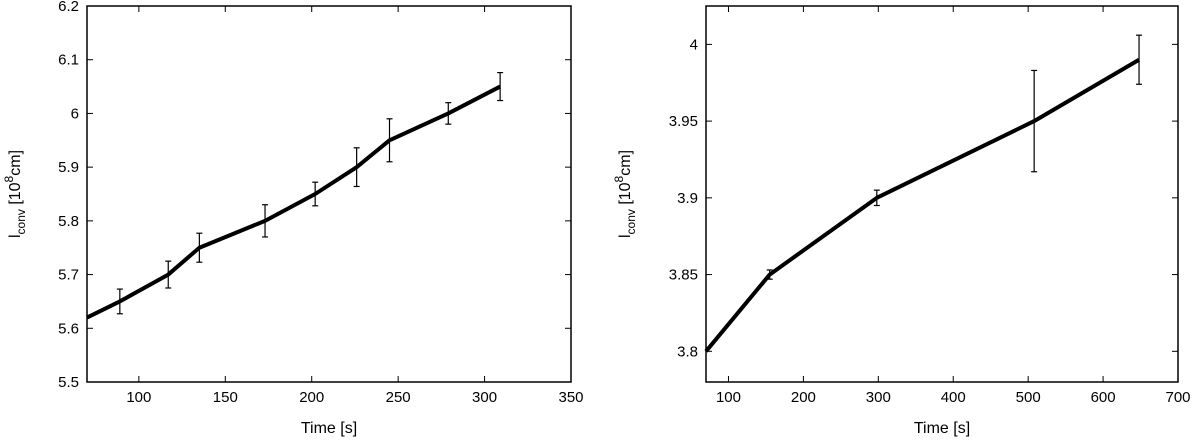 The image size is (1200, 441). What do you see at coordinates (68, 221) in the screenshot?
I see `y-tick-label: 5.8` at bounding box center [68, 221].